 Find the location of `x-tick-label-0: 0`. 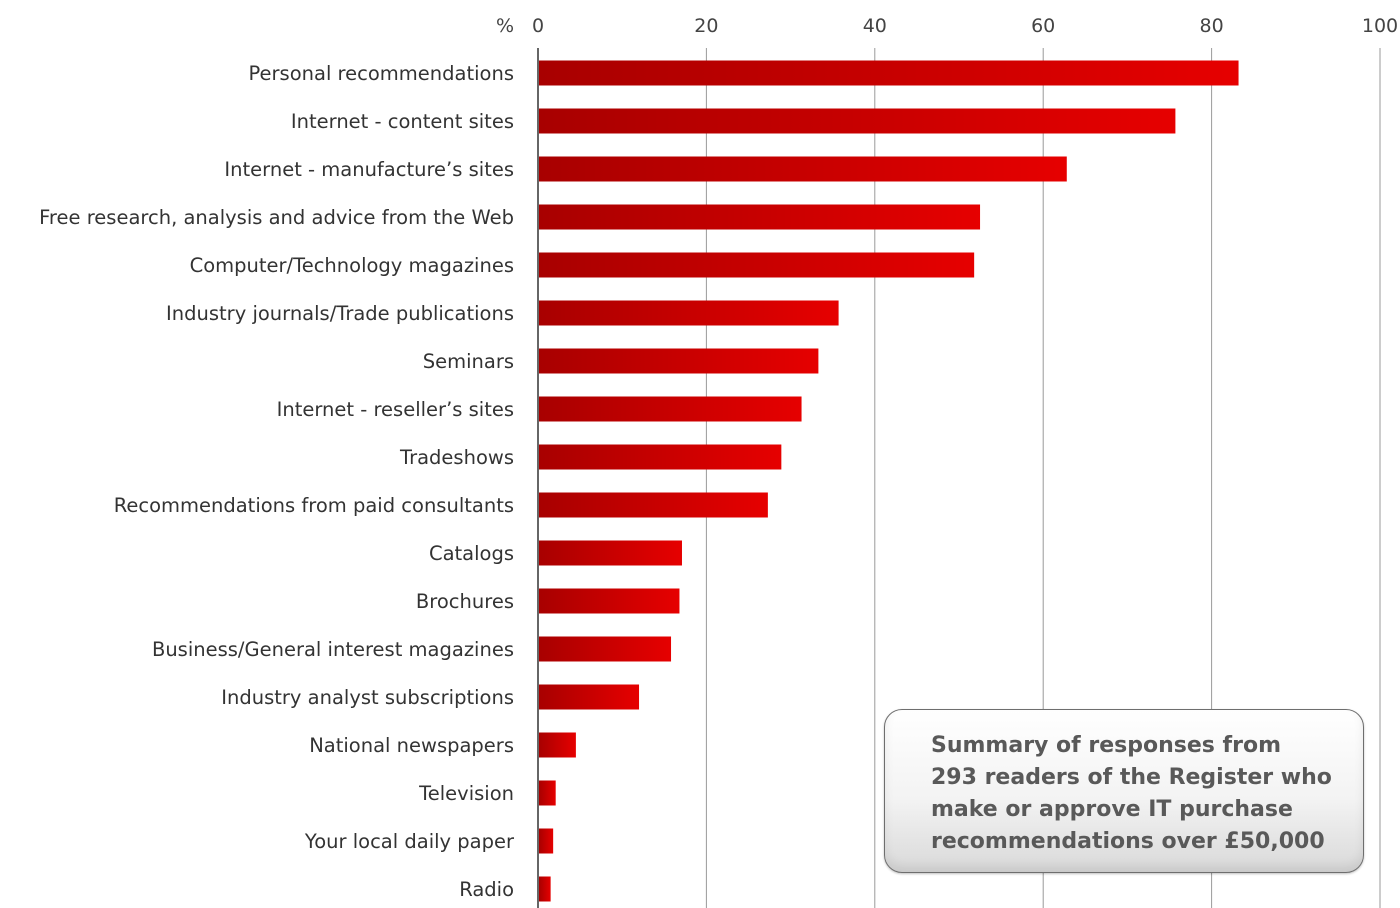

x-tick-label-0: 0 is located at coordinates (538, 26).